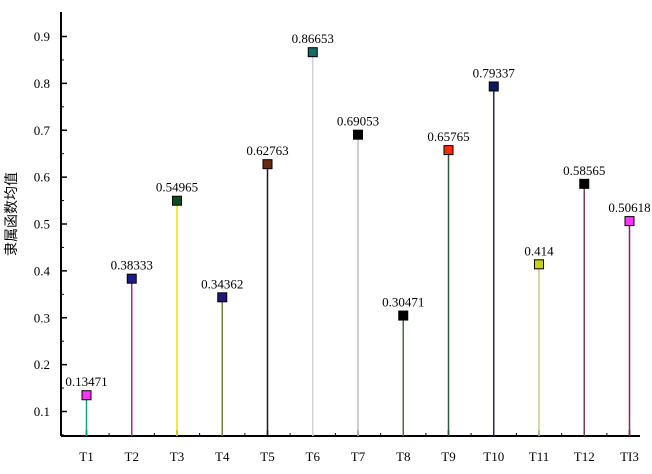 Image resolution: width=652 pixels, height=474 pixels. What do you see at coordinates (42, 270) in the screenshot?
I see `y-tick-label: 0.4` at bounding box center [42, 270].